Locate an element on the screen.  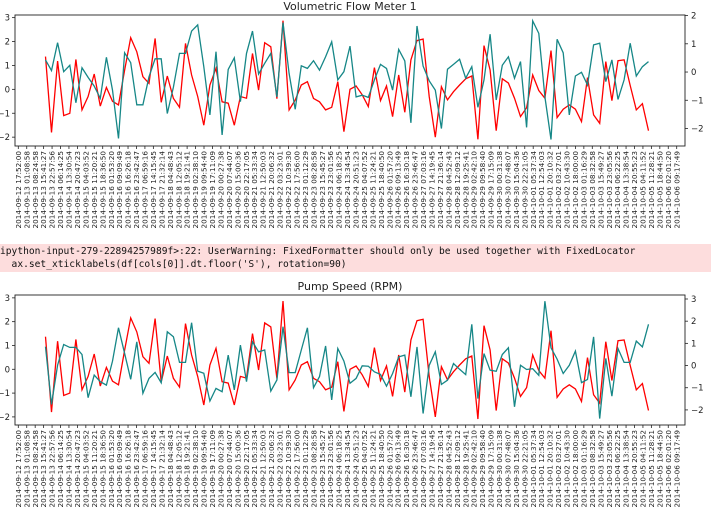
y-tick-label-left: −1 is located at coordinates (5, 114).